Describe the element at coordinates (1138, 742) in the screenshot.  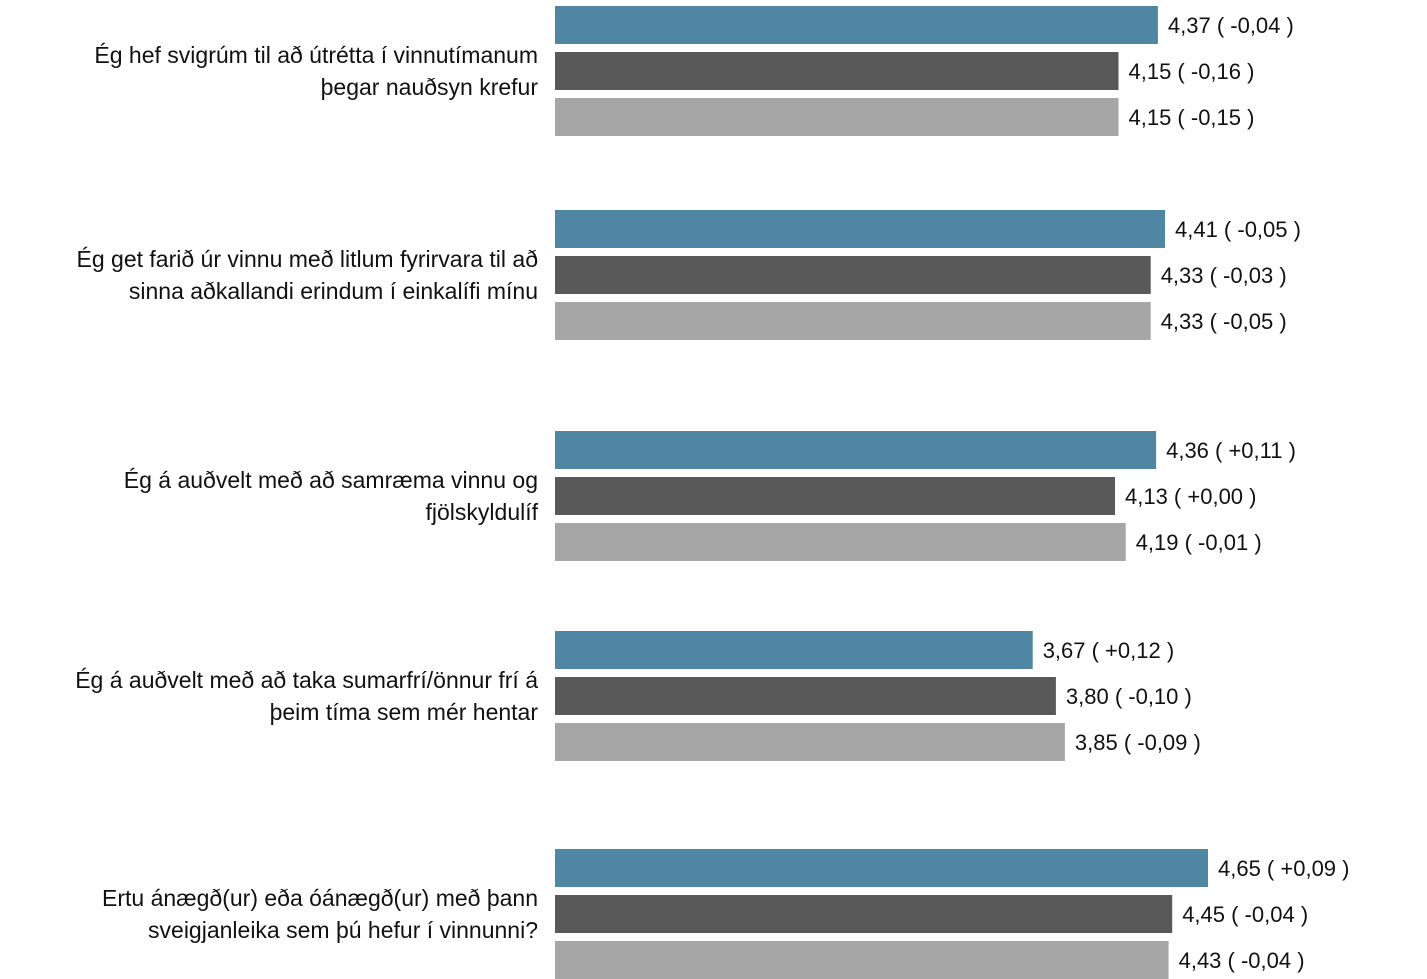
I see `value-label: 3,85 ( -0,09 )` at that location.